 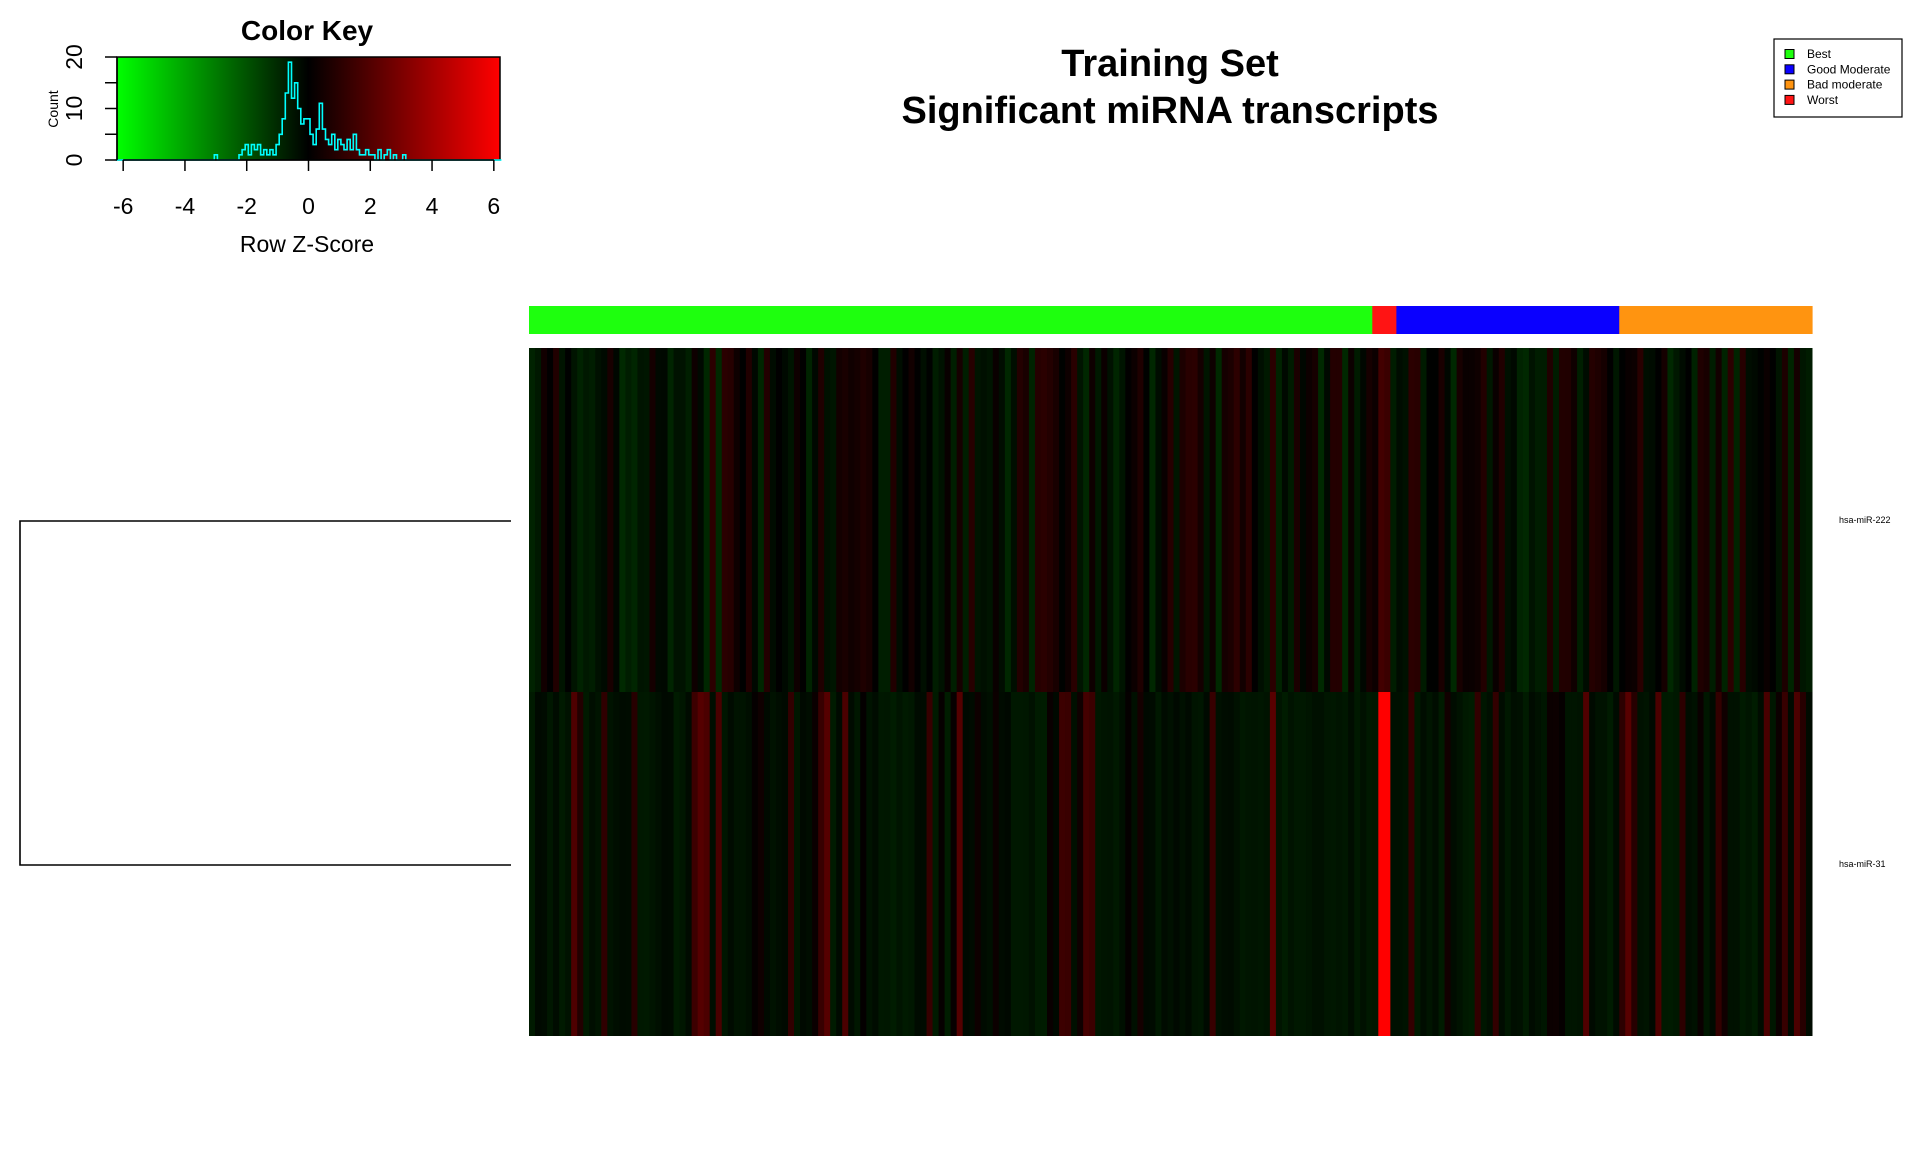 What do you see at coordinates (1789, 69) in the screenshot?
I see `legend-swatch` at bounding box center [1789, 69].